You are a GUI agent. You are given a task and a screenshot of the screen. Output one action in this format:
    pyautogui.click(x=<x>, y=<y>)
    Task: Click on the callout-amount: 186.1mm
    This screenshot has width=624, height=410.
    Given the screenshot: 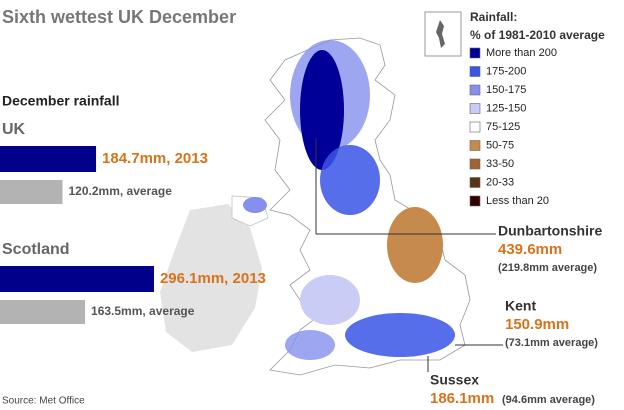 What is the action you would take?
    pyautogui.click(x=462, y=398)
    